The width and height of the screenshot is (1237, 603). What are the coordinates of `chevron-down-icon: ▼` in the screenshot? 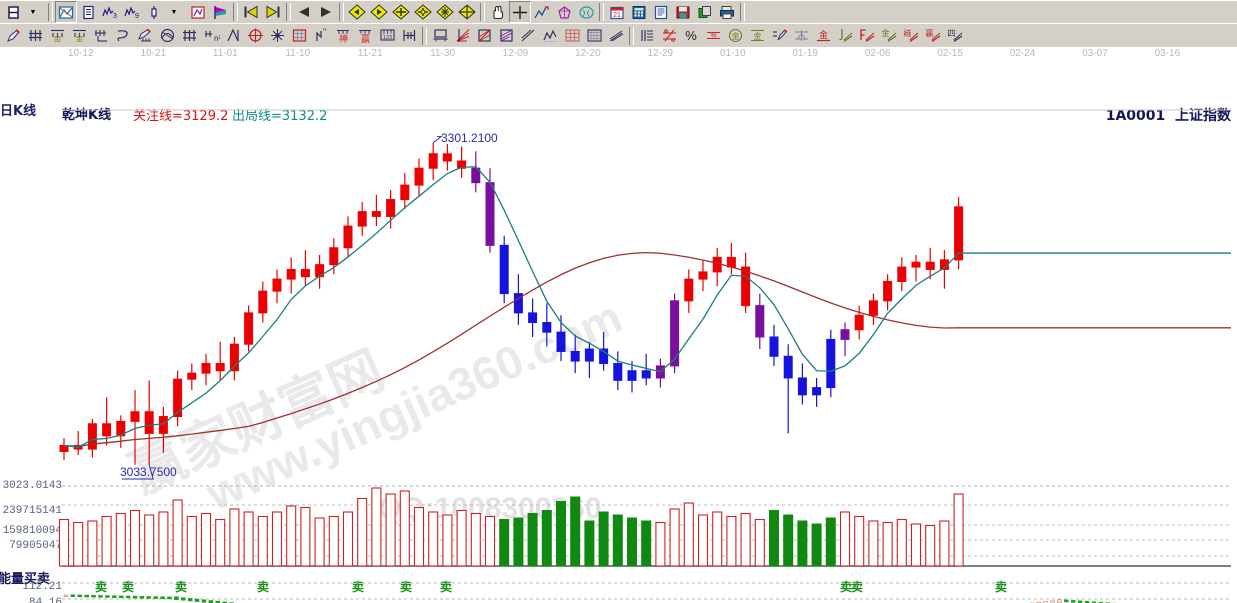 It's located at (174, 12).